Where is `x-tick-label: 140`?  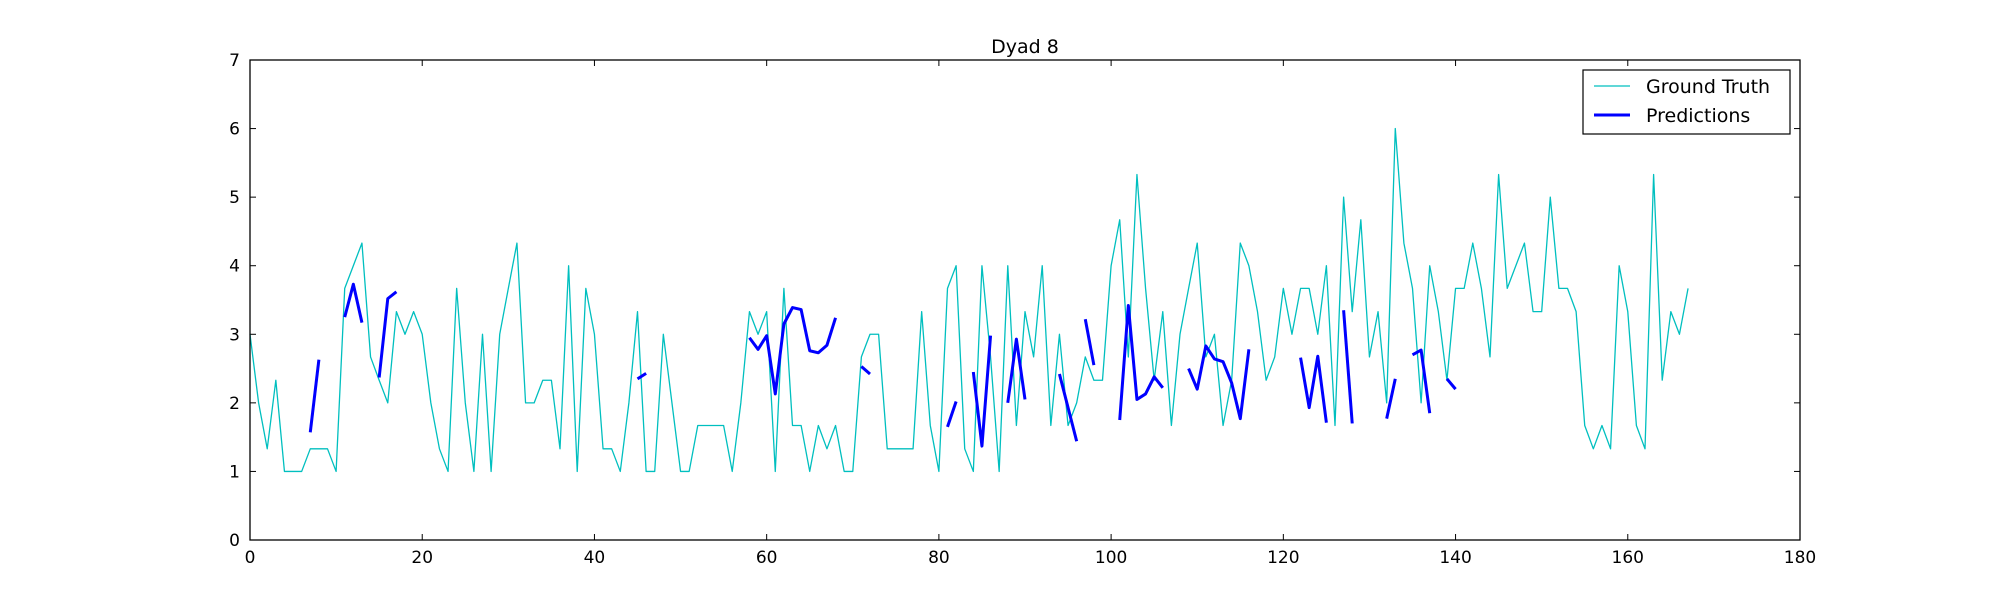
x-tick-label: 140 is located at coordinates (1455, 558).